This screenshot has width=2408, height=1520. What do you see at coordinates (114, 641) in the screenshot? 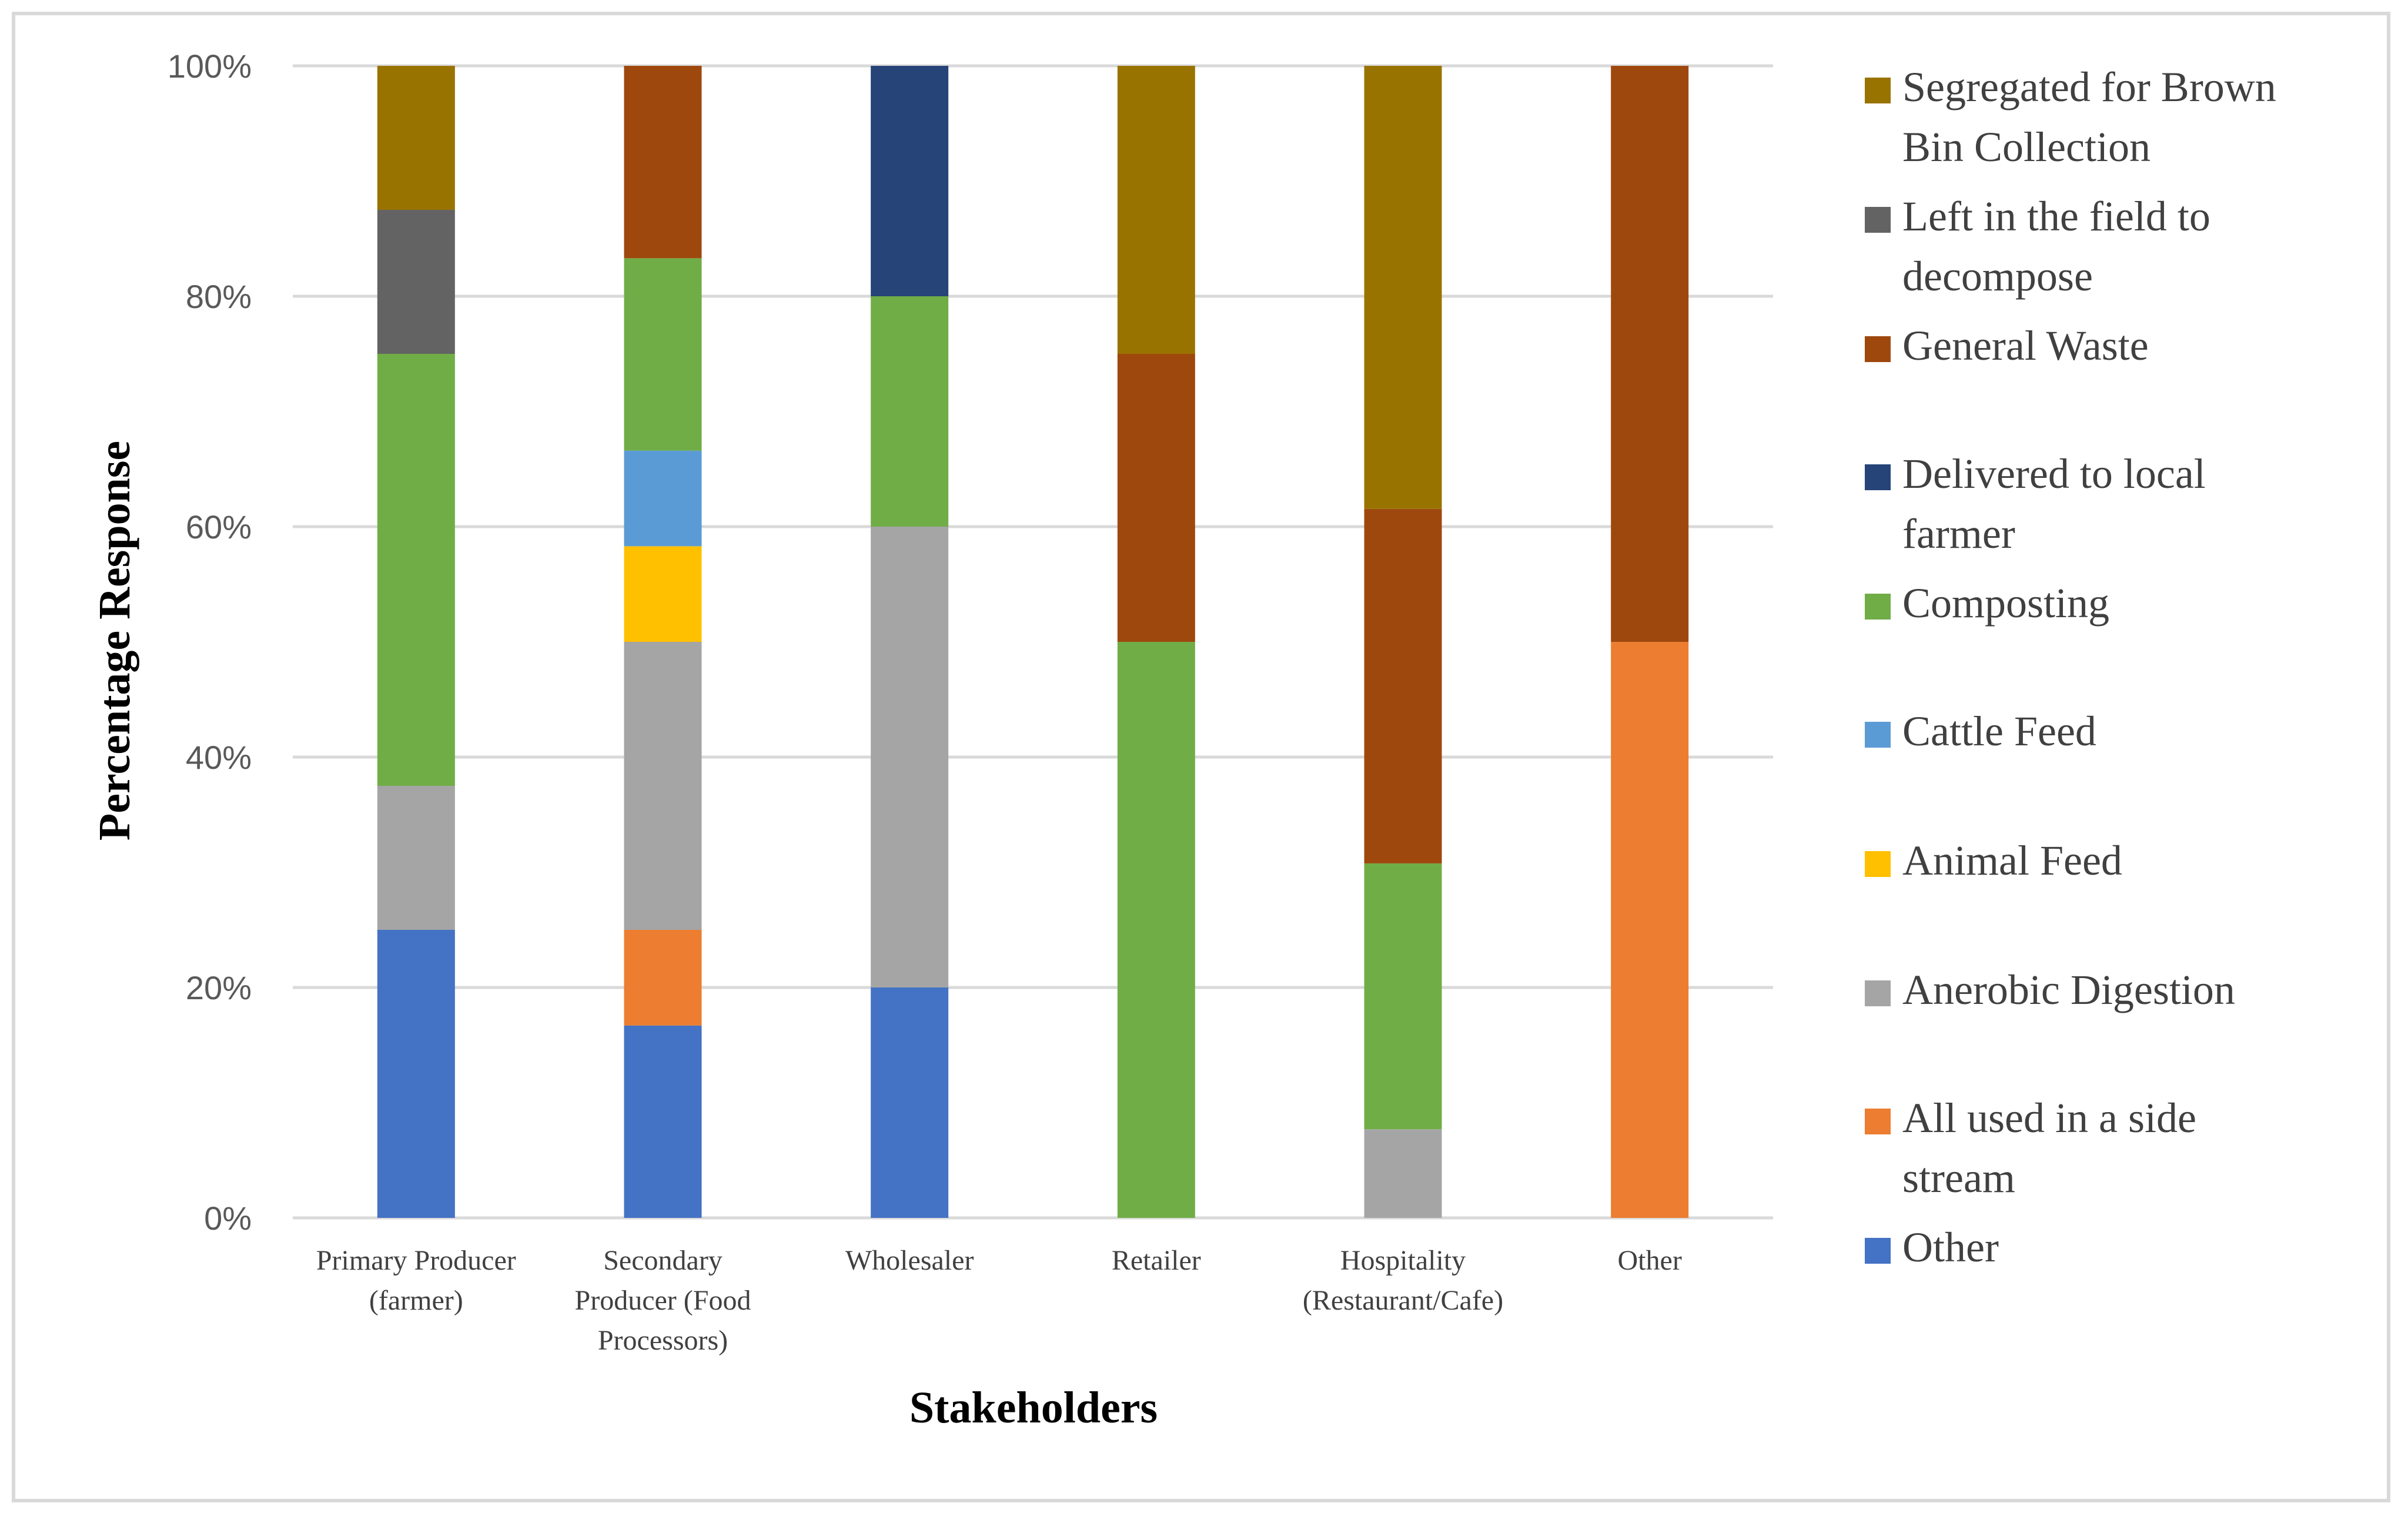
I see `y-axis-title: Percentage Response` at bounding box center [114, 641].